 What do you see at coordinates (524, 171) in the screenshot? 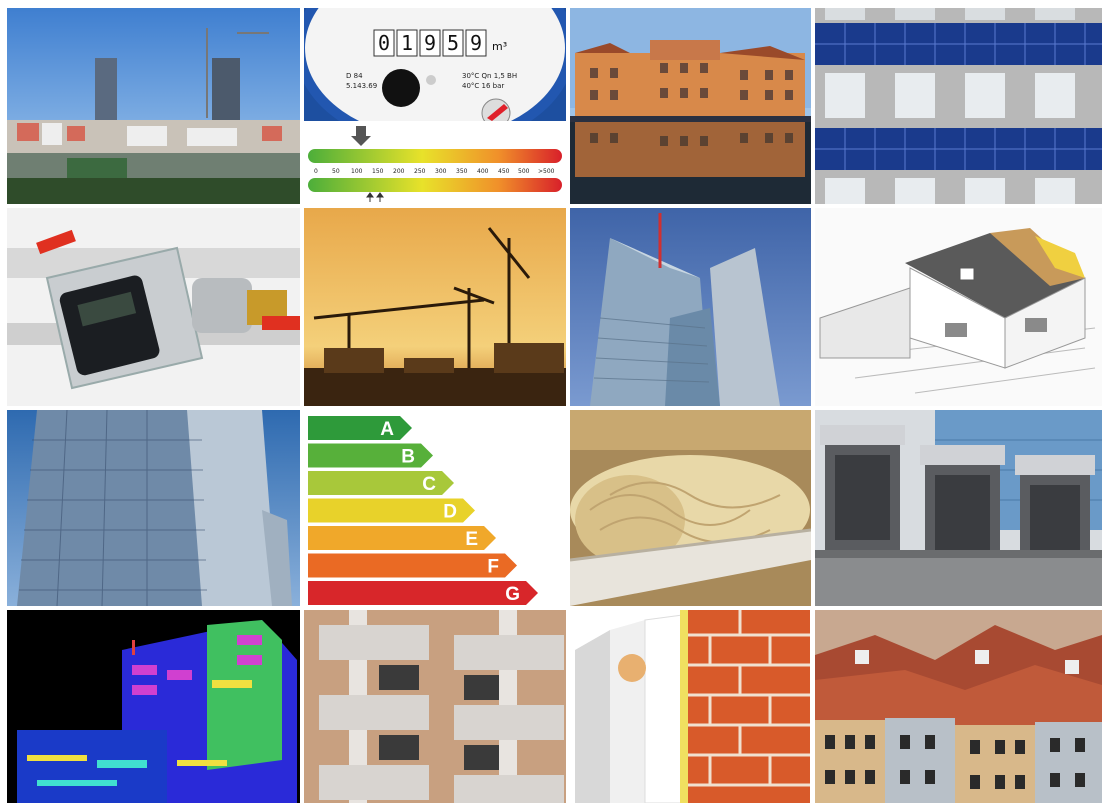
I see `scale-tick: 500` at bounding box center [524, 171].